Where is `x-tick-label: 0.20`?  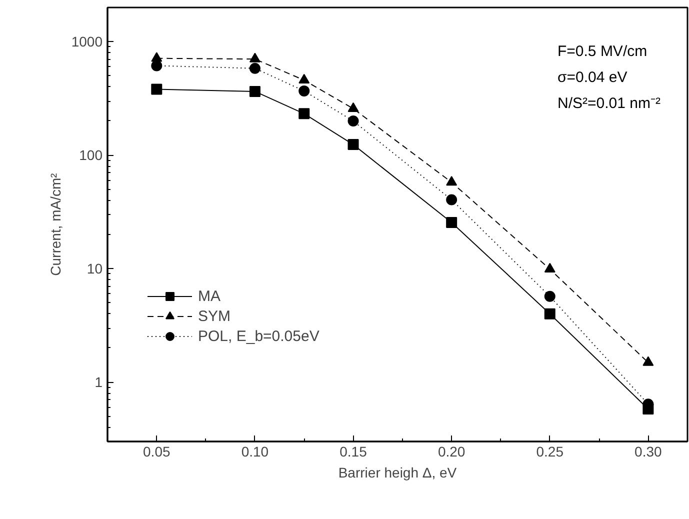
x-tick-label: 0.20 is located at coordinates (452, 452).